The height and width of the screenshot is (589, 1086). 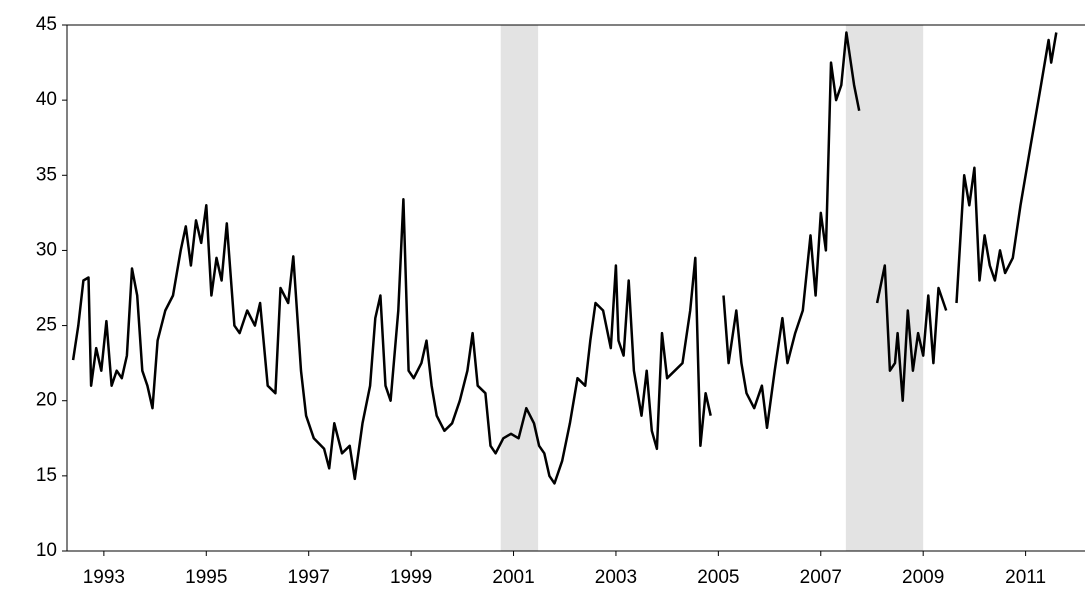 I want to click on x-tick-label: 2009, so click(x=923, y=577).